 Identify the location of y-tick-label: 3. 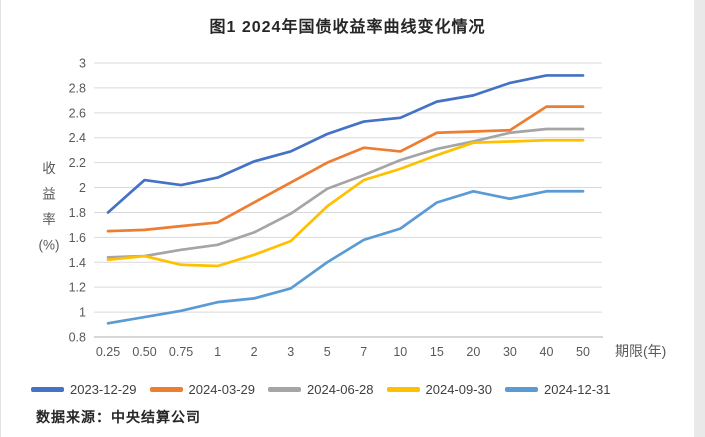
(82, 64).